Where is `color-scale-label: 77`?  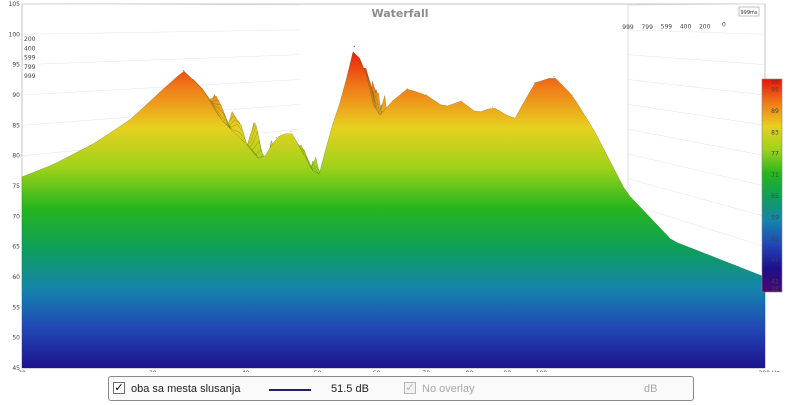 color-scale-label: 77 is located at coordinates (775, 154).